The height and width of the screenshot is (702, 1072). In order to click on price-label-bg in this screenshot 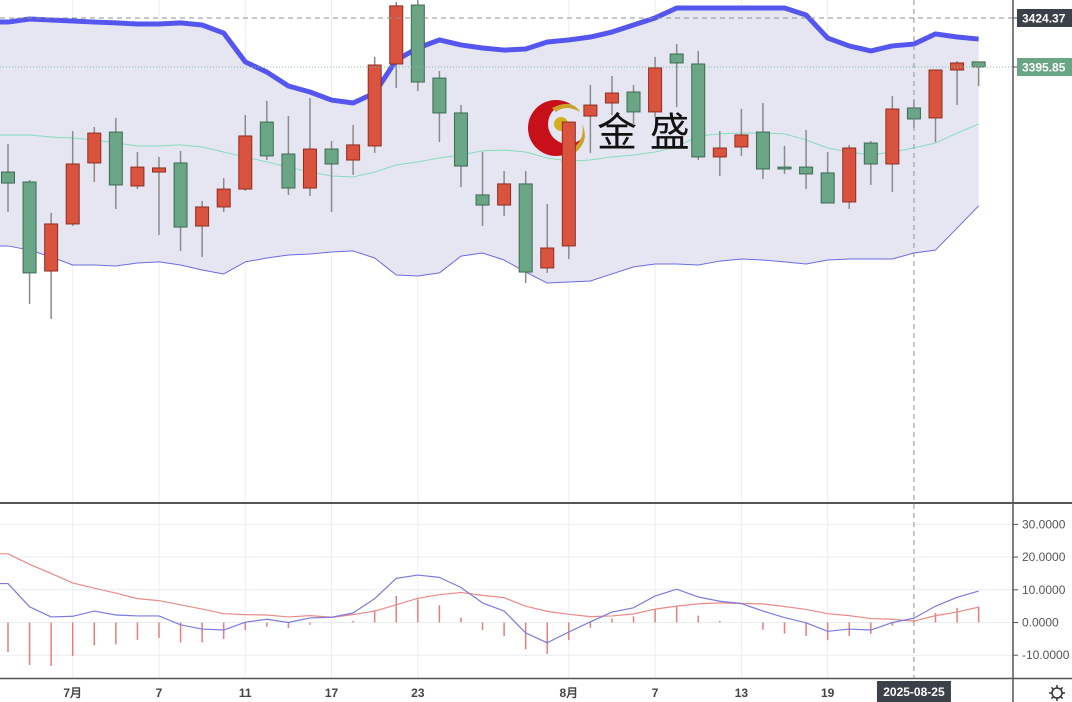, I will do `click(1044, 66)`.